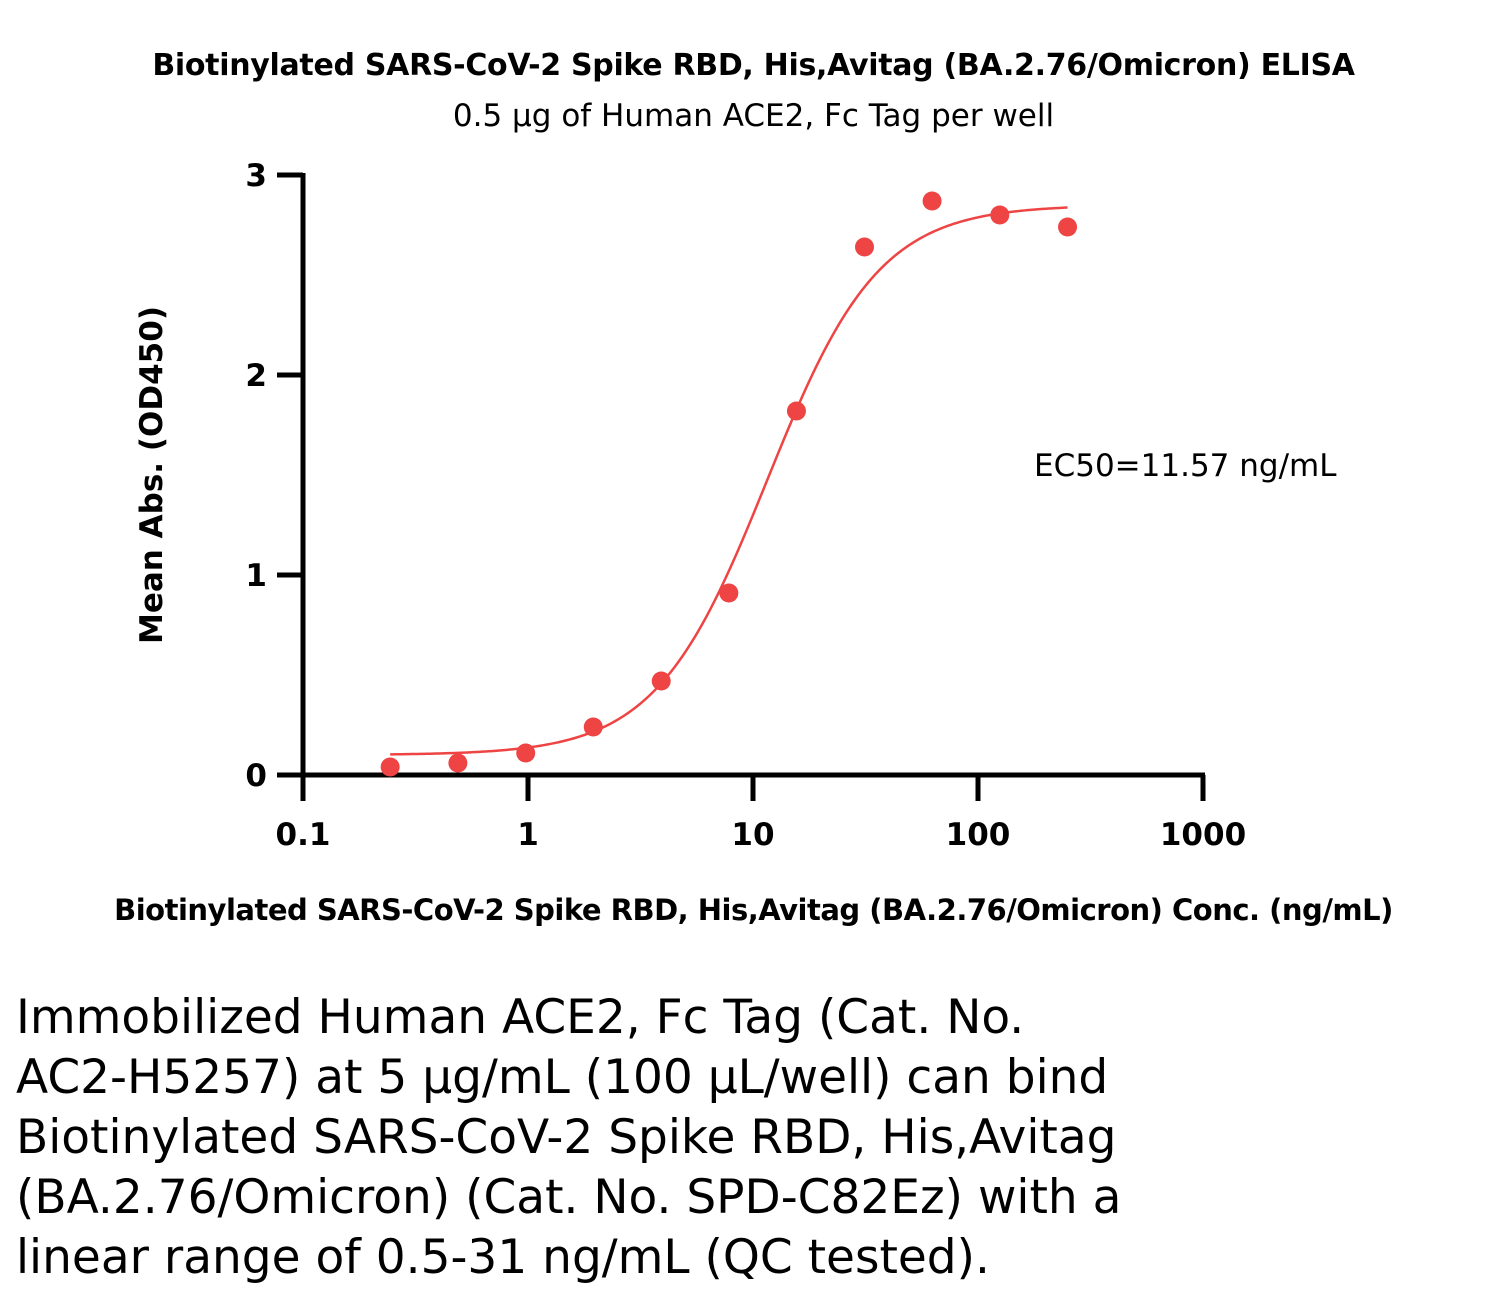  I want to click on chart-subtitle: 0.5 μg of Human ACE2, Fc Tag per well, so click(753, 116).